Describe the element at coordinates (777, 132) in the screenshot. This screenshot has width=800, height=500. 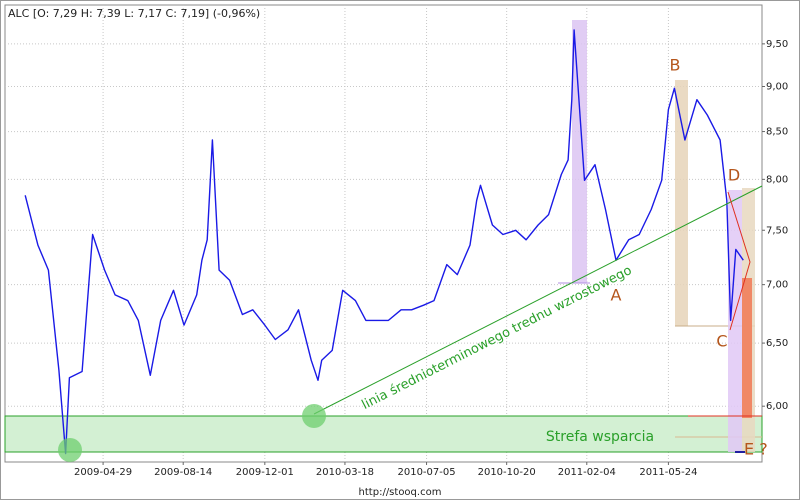
I see `y-tick-label: 8,50` at that location.